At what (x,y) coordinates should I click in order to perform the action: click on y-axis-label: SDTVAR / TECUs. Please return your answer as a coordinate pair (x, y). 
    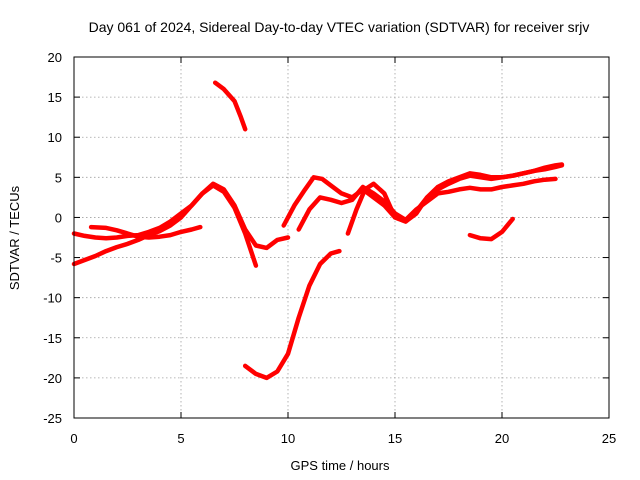
    Looking at the image, I should click on (14, 237).